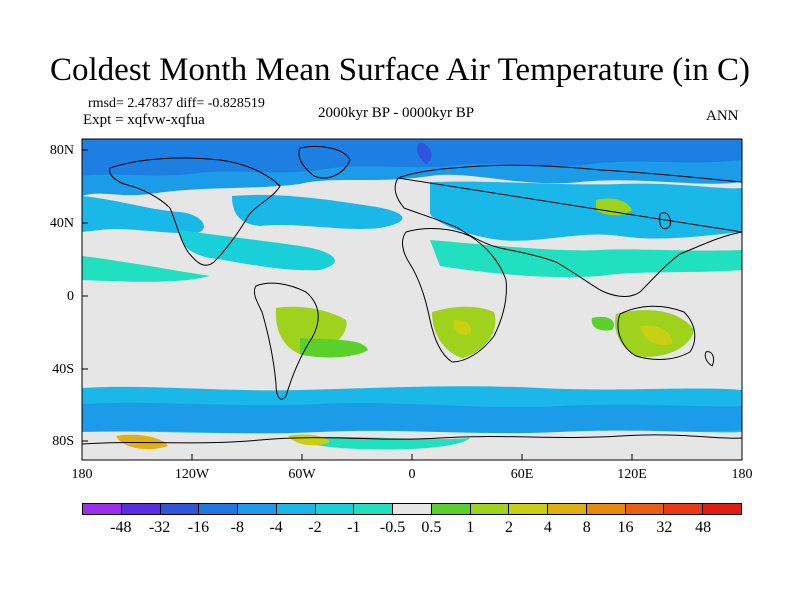 The image size is (800, 600). I want to click on colorbar-tick-label: 2, so click(509, 527).